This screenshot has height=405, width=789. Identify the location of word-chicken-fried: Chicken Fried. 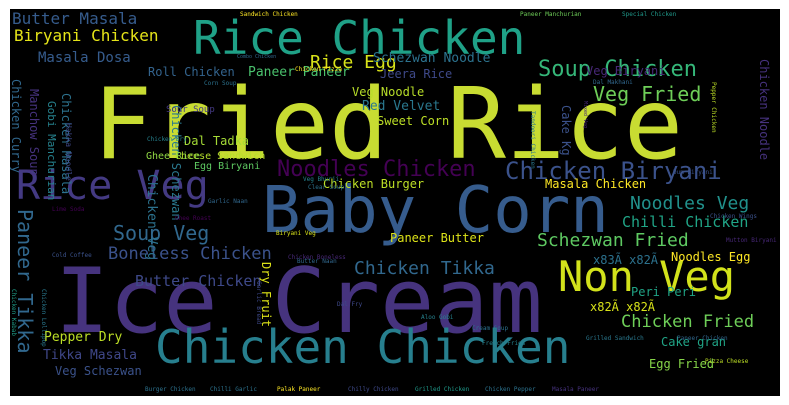
(688, 322).